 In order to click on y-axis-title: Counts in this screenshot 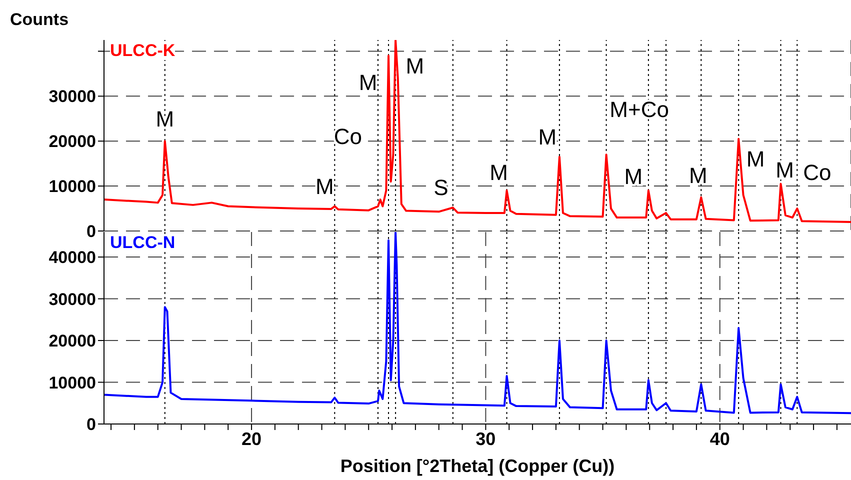, I will do `click(39, 20)`.